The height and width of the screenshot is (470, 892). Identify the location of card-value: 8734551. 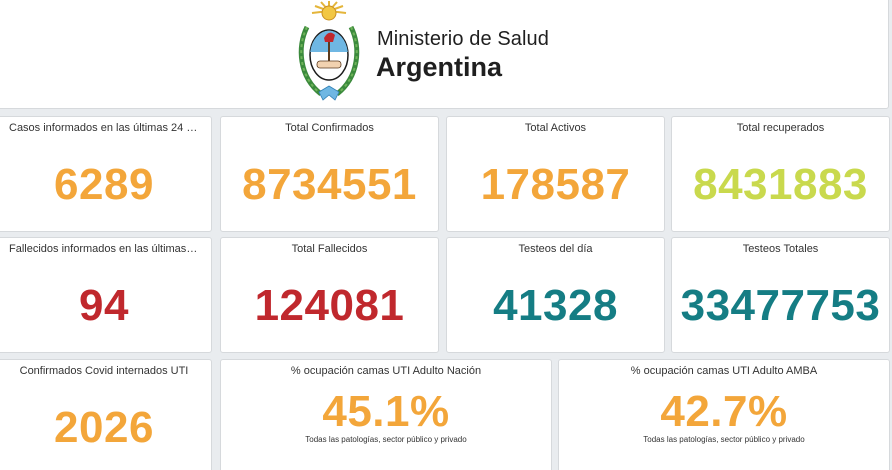
(329, 184).